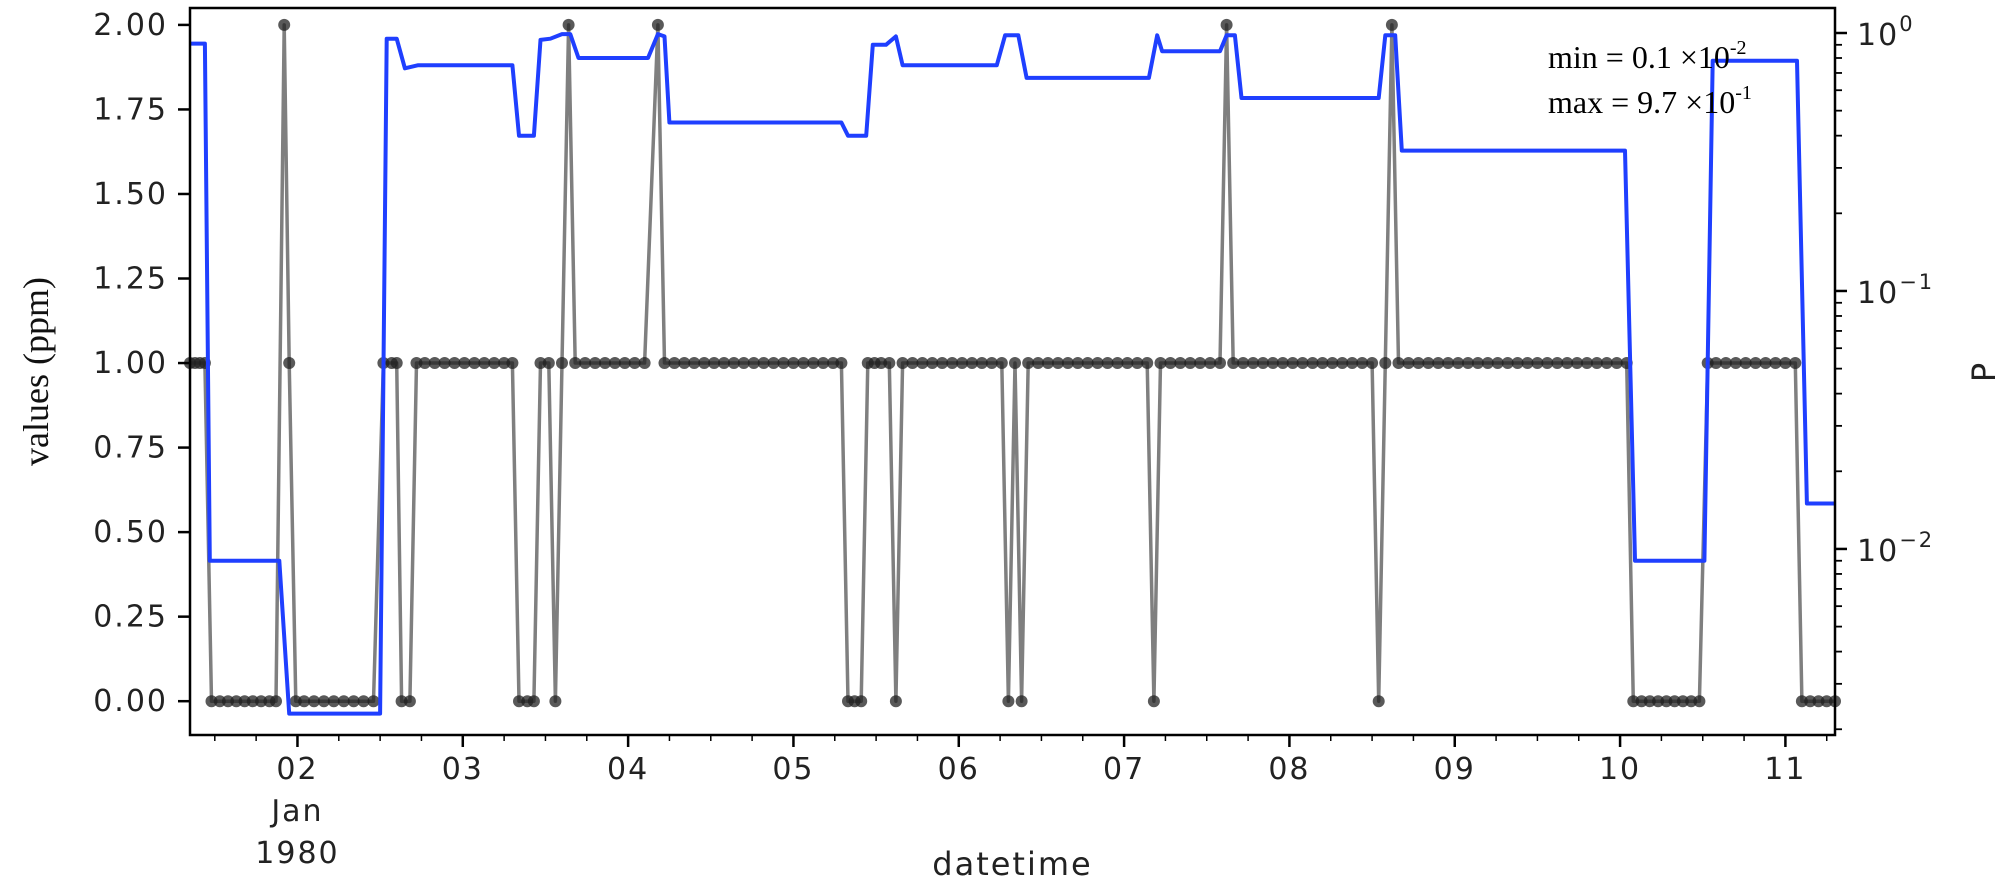 The width and height of the screenshot is (2010, 885). I want to click on x-sublabel-year: 1980, so click(297, 853).